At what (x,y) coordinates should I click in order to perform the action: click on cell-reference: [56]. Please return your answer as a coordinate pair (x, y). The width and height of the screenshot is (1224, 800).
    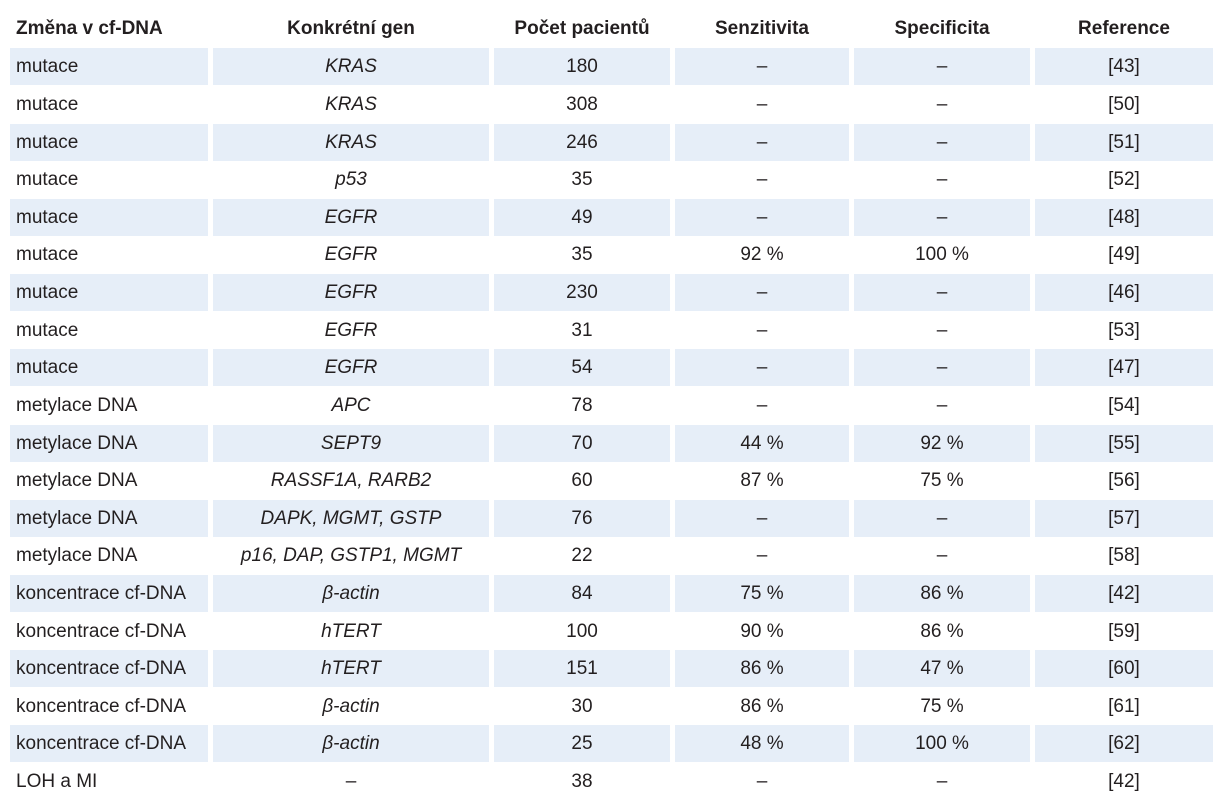
    Looking at the image, I should click on (1124, 480).